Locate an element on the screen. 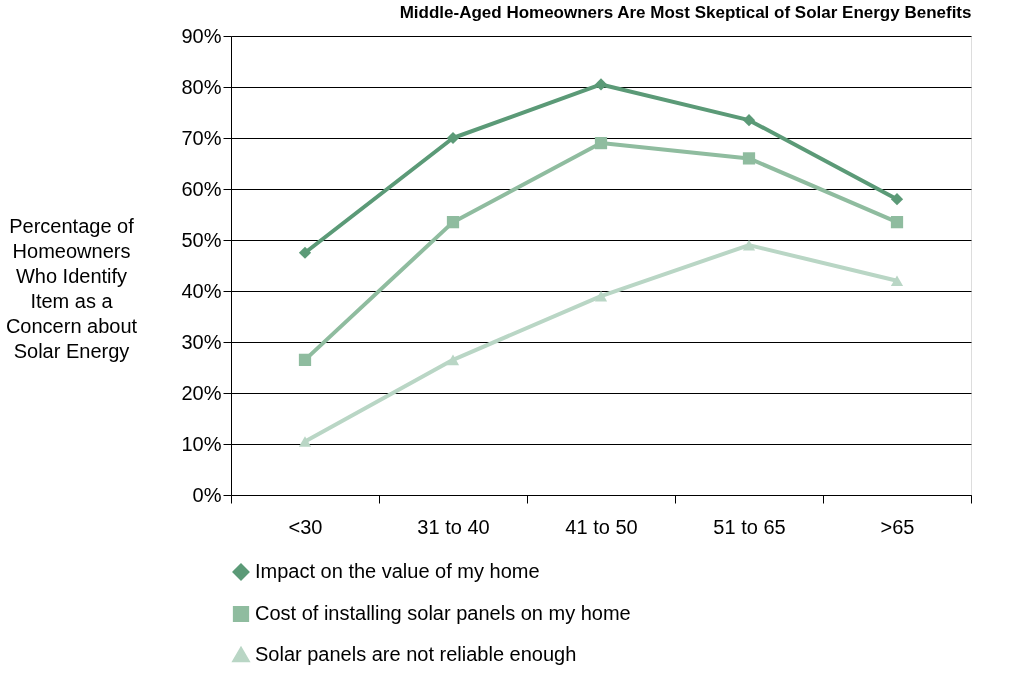 The image size is (1015, 688). y-tick-label: 50% is located at coordinates (201, 239).